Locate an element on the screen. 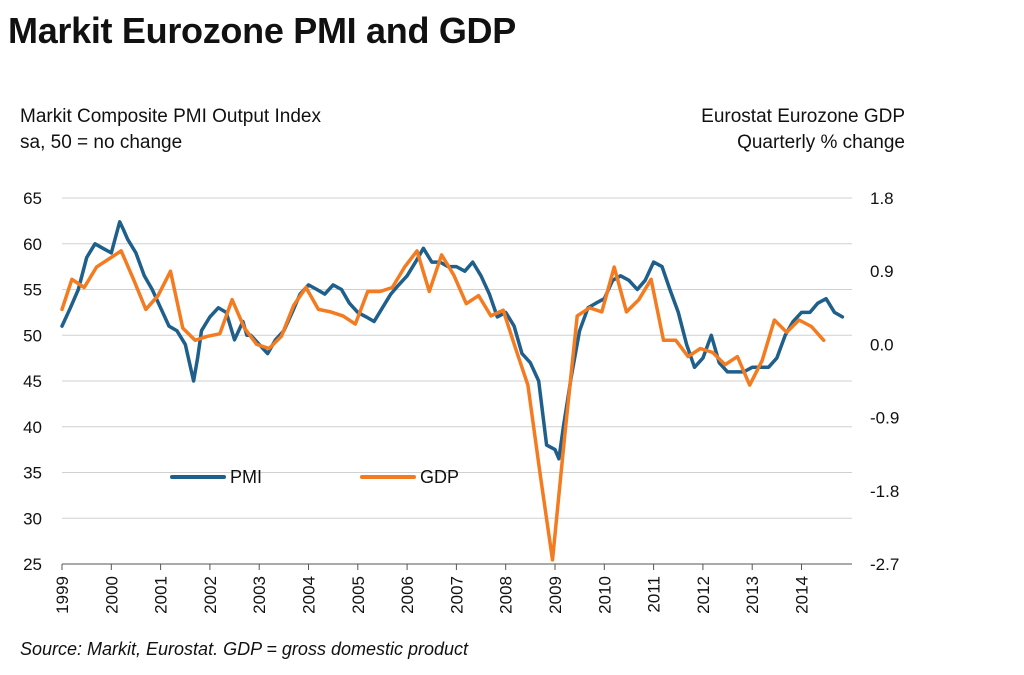  right-axis-label-line1: Eurostat Eurozone GDP is located at coordinates (803, 116).